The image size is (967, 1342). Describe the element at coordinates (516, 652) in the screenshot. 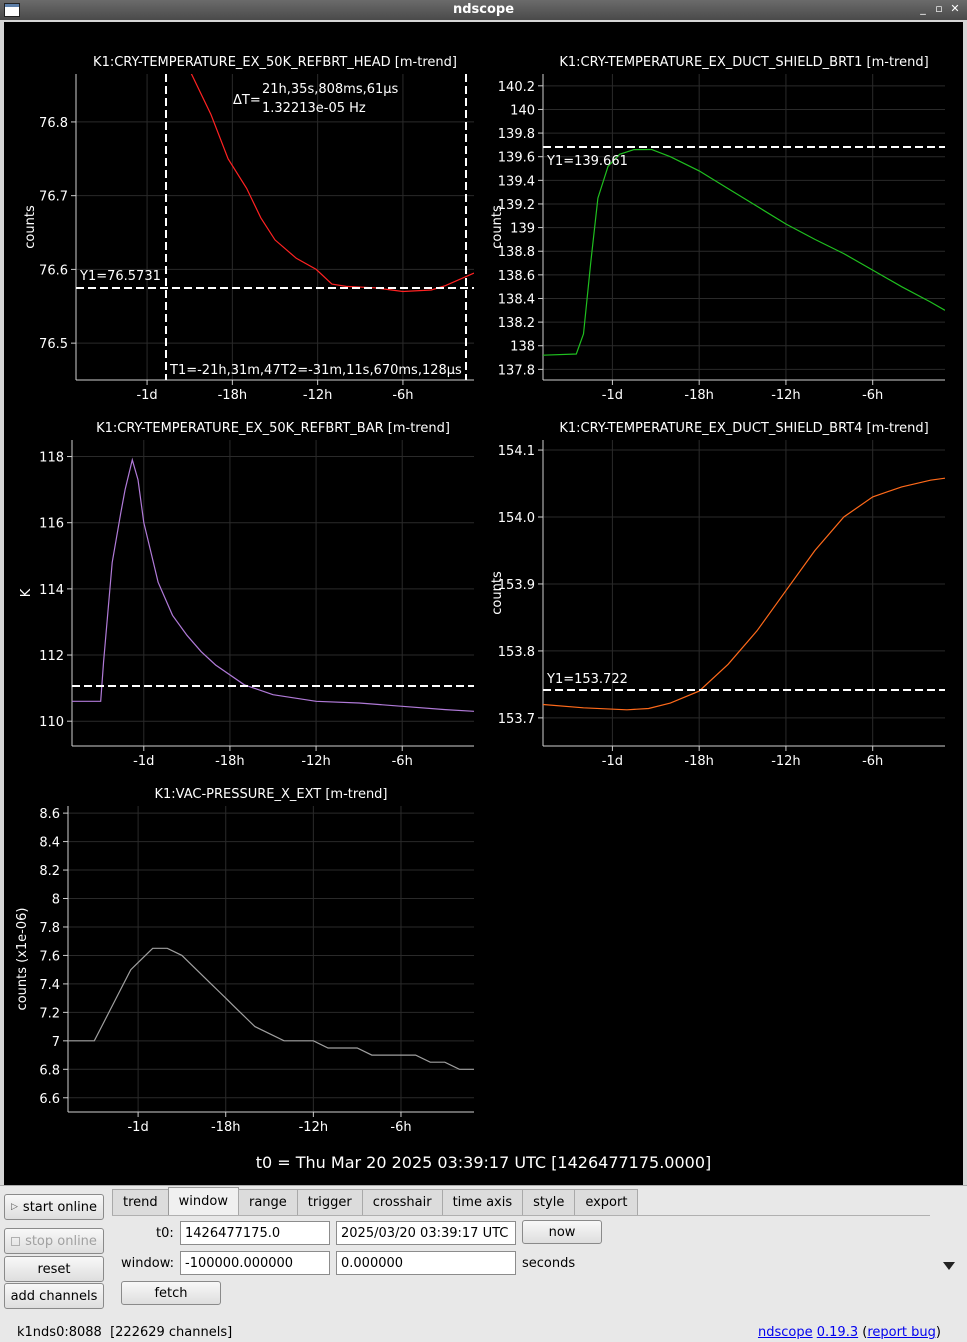

I see `y-tick-label: 153.8` at that location.